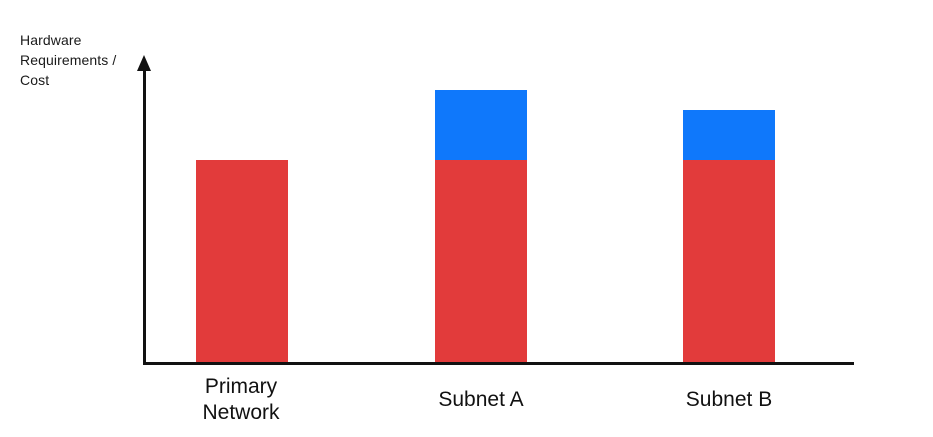 Image resolution: width=933 pixels, height=437 pixels. I want to click on x-axis-category-label: Subnet B, so click(729, 399).